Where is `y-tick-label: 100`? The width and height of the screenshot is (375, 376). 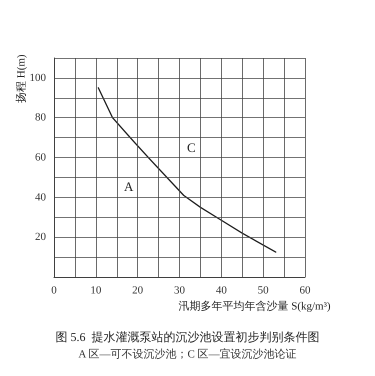 y-tick-label: 100 is located at coordinates (38, 78).